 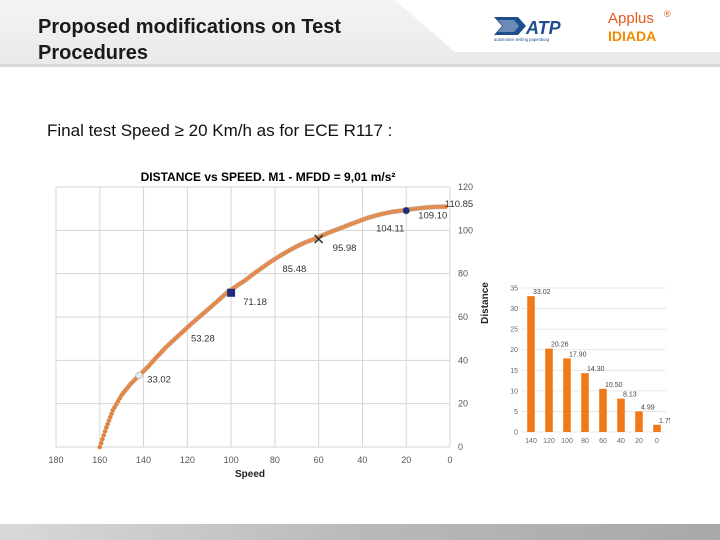 I want to click on main-chart-markers, so click(x=272, y=293).